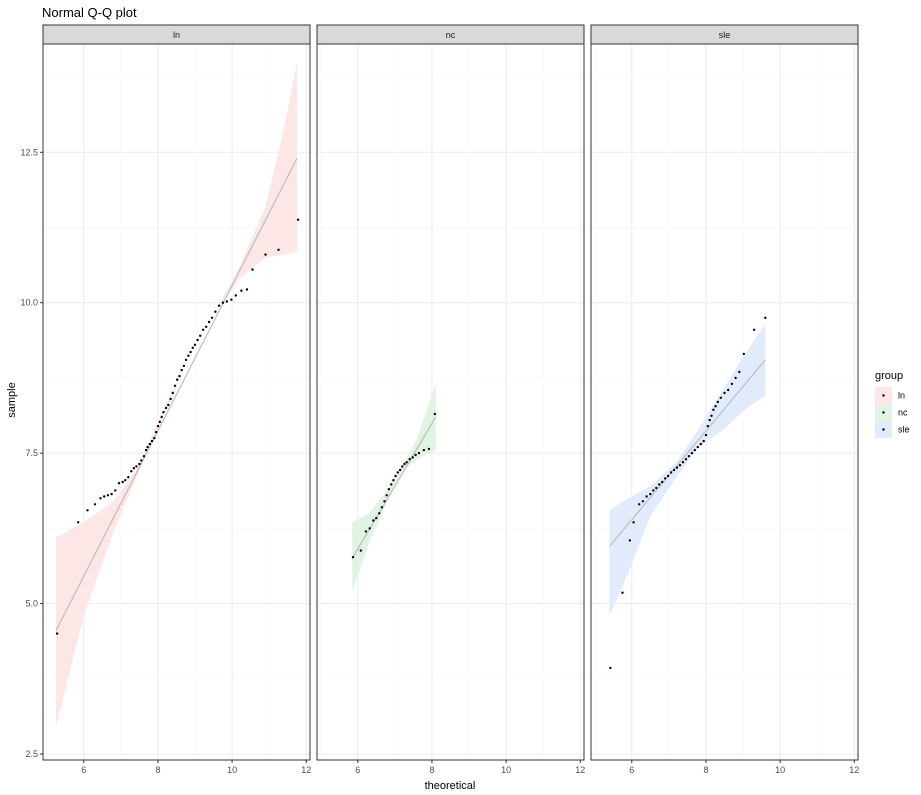 The height and width of the screenshot is (795, 921). What do you see at coordinates (31, 453) in the screenshot?
I see `y-tick-label: 7.5` at bounding box center [31, 453].